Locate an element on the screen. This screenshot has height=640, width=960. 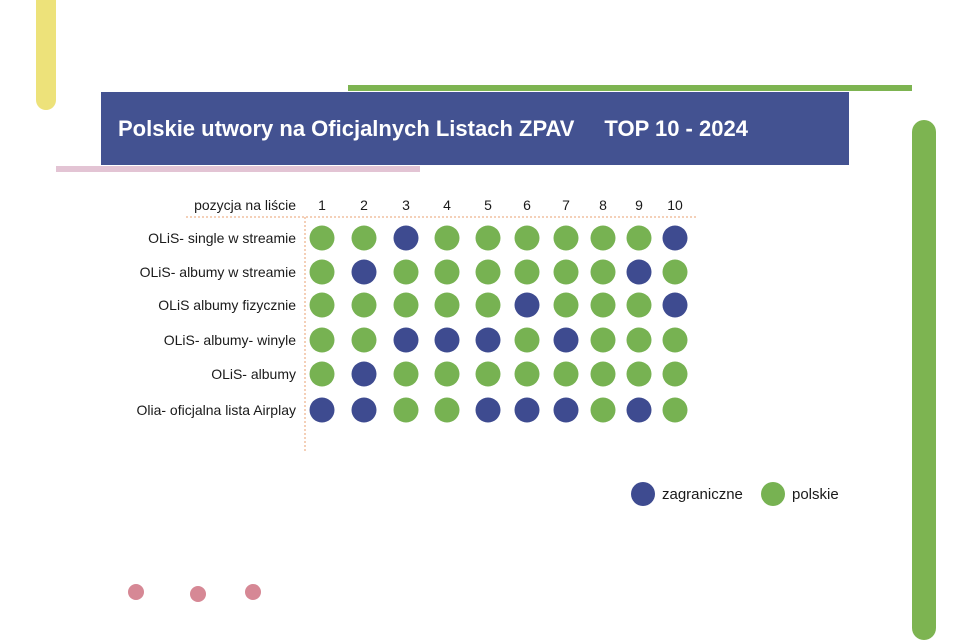
header-label: pozycja na liście is located at coordinates (245, 205).